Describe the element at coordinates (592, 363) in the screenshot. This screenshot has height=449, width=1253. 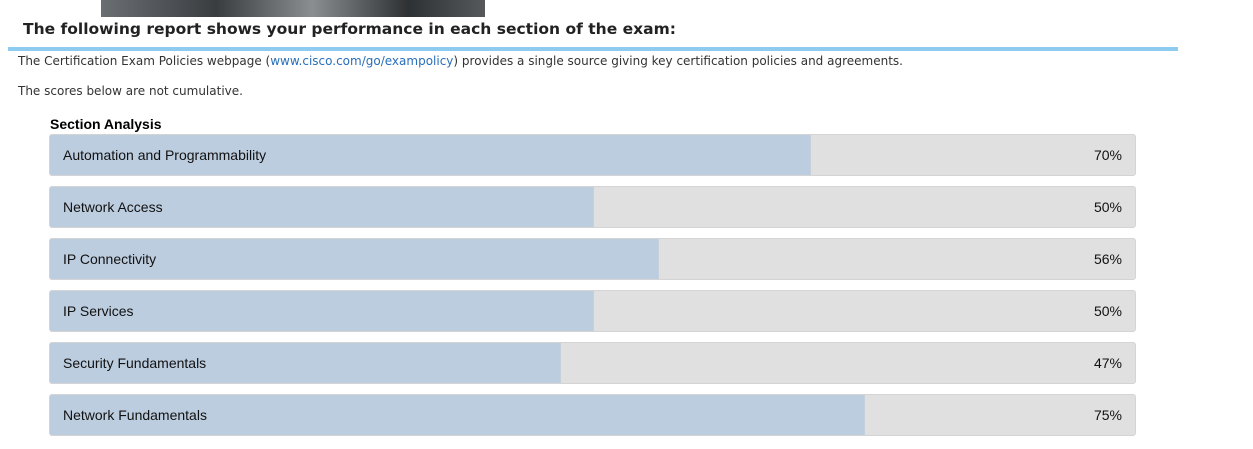
I see `bar-track: Security Fundamentals 47%` at that location.